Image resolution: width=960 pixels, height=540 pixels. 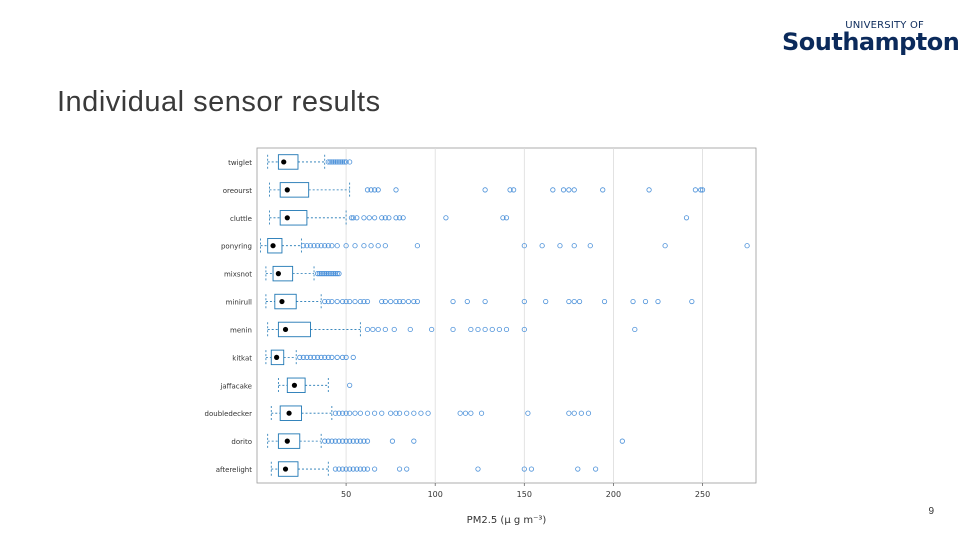 I want to click on x-tick-label: 150, so click(x=524, y=494).